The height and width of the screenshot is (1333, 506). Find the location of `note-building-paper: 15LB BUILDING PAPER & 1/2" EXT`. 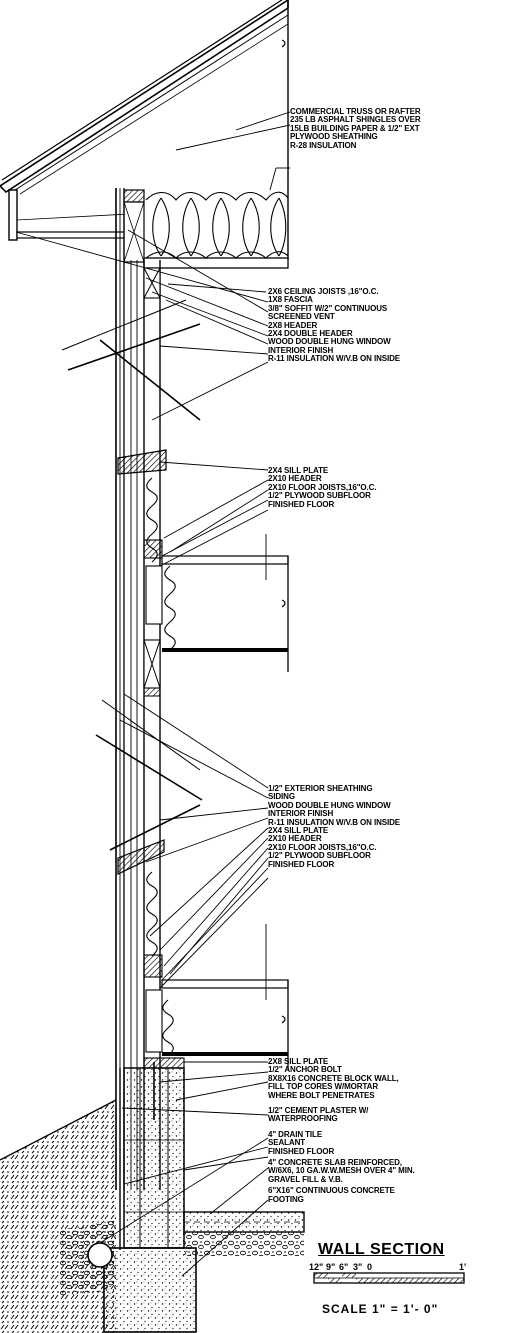

note-building-paper: 15LB BUILDING PAPER & 1/2" EXT is located at coordinates (355, 128).